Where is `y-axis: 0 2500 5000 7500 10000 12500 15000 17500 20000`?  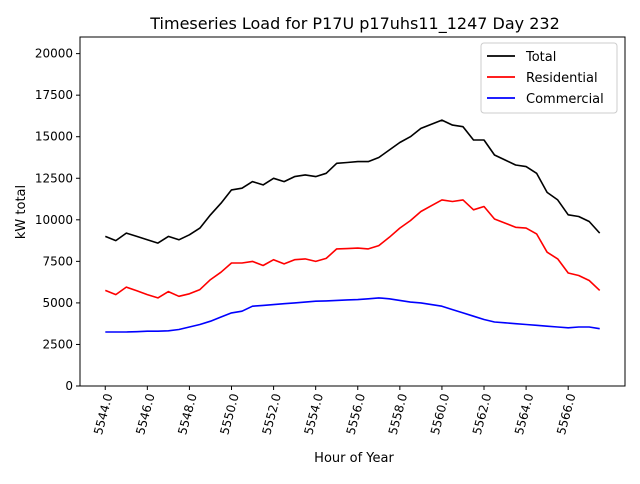 y-axis: 0 2500 5000 7500 10000 12500 15000 17500 20000 is located at coordinates (57, 220).